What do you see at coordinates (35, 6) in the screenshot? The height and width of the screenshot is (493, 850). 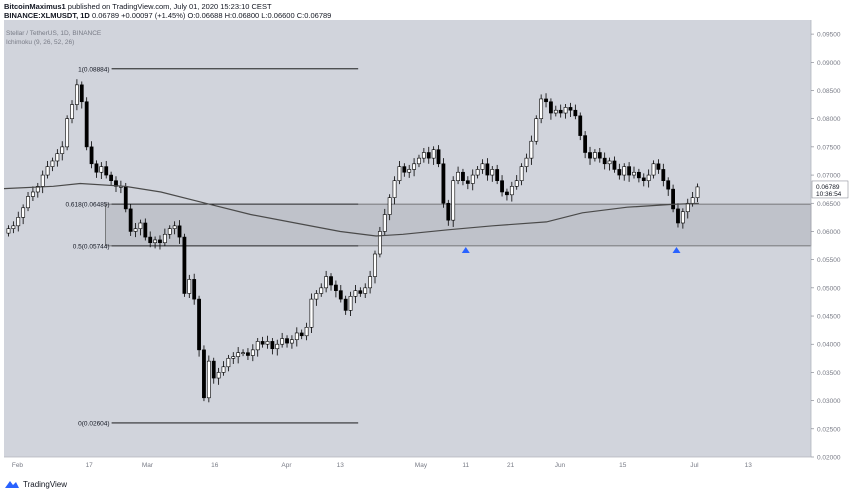 I see `author-name: BitcoinMaximus1` at bounding box center [35, 6].